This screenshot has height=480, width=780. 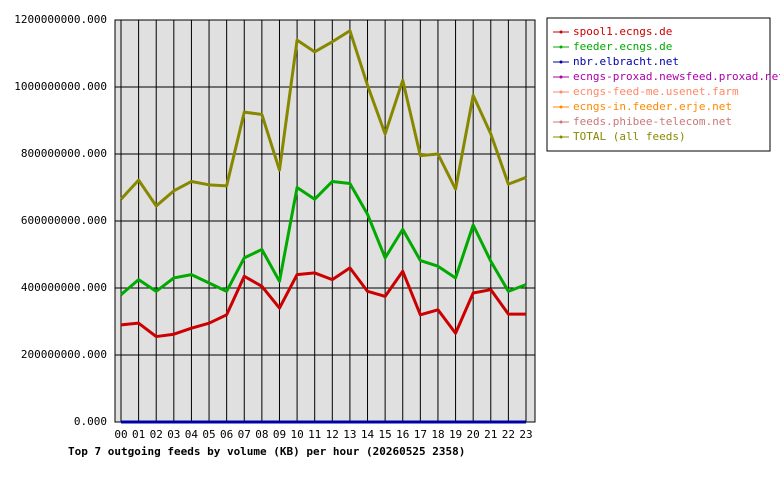 What do you see at coordinates (64, 220) in the screenshot?
I see `y-tick-label: 600000000.000` at bounding box center [64, 220].